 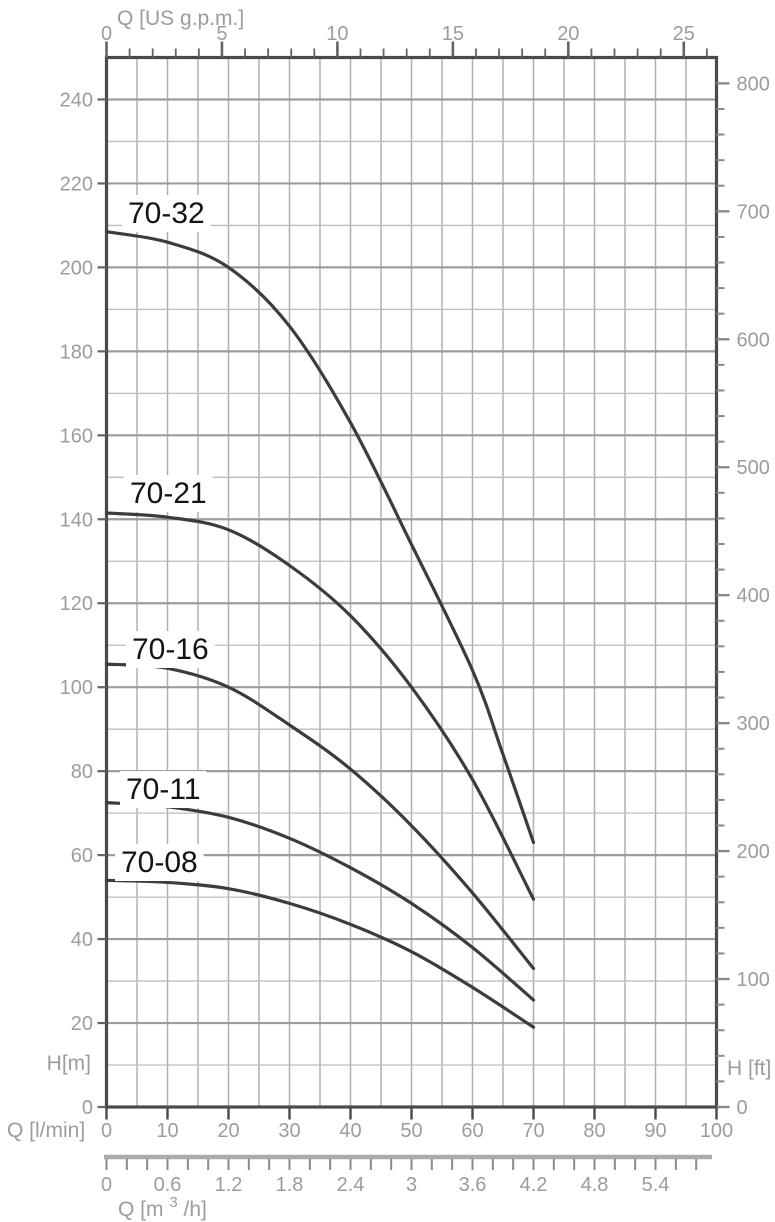 I want to click on left-tick-label: 120, so click(x=76, y=604).